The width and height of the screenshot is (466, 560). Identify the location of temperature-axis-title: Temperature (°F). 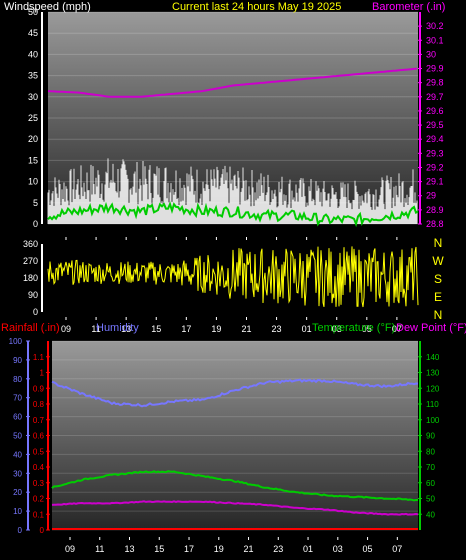
(353, 328).